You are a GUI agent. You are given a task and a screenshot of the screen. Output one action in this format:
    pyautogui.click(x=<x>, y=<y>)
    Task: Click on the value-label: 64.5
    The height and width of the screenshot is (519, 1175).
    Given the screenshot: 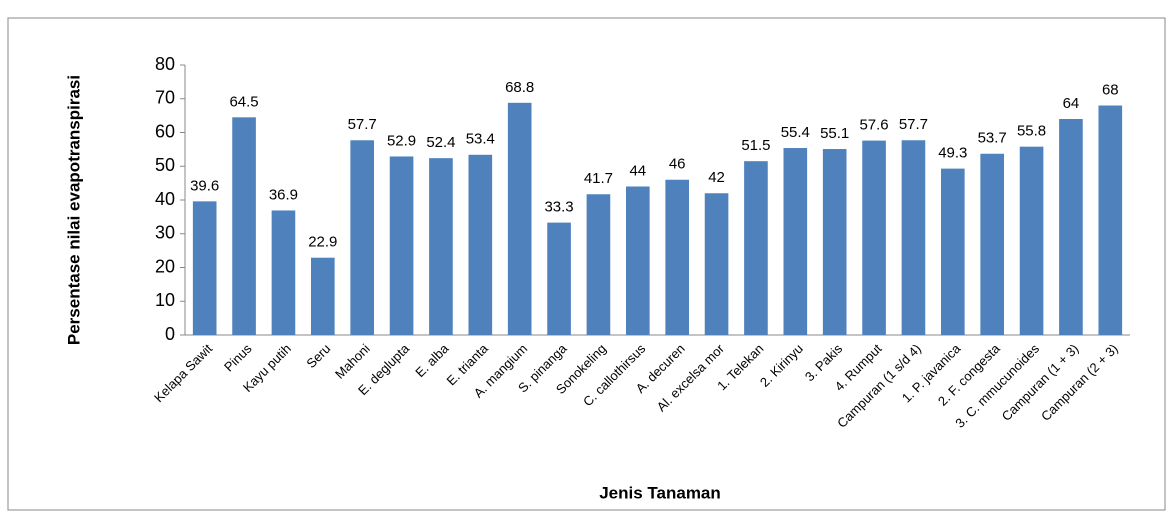 What is the action you would take?
    pyautogui.click(x=243, y=101)
    